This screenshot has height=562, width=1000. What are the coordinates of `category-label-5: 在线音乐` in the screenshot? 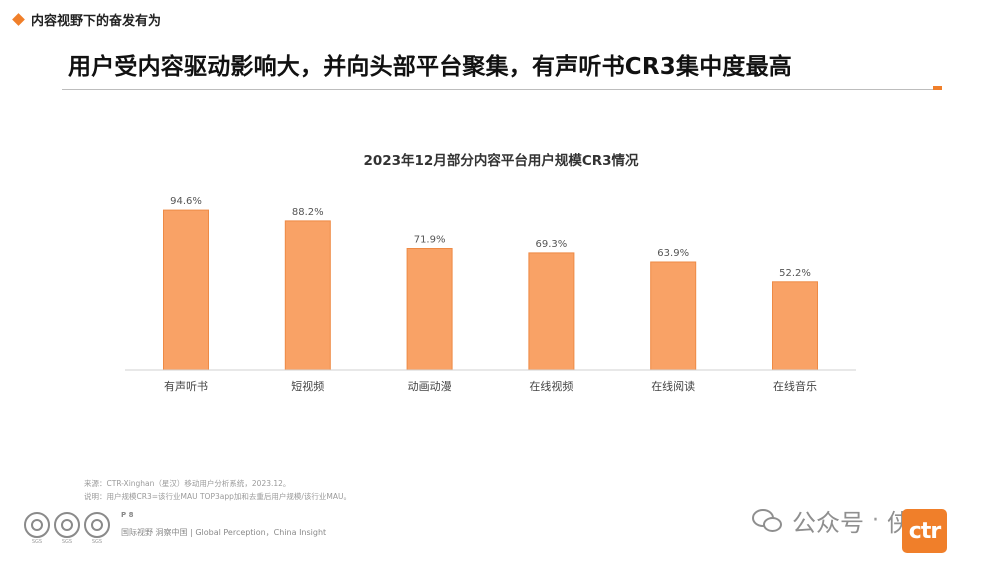 It's located at (795, 386).